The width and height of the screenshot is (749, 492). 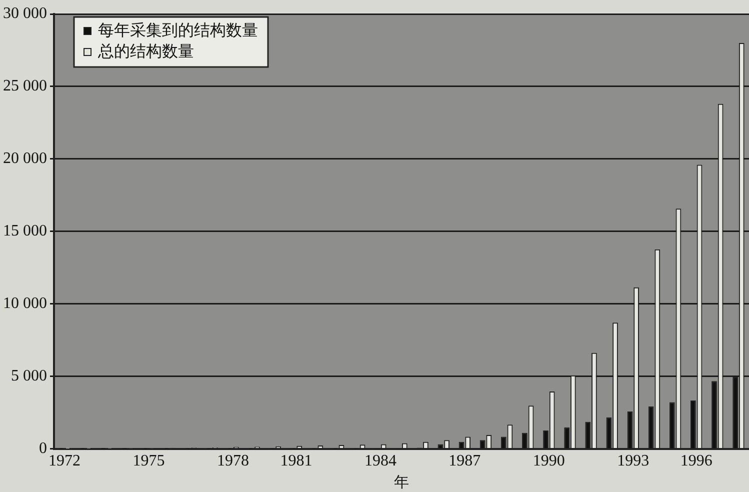 What do you see at coordinates (380, 461) in the screenshot?
I see `x-tick-label: 1984` at bounding box center [380, 461].